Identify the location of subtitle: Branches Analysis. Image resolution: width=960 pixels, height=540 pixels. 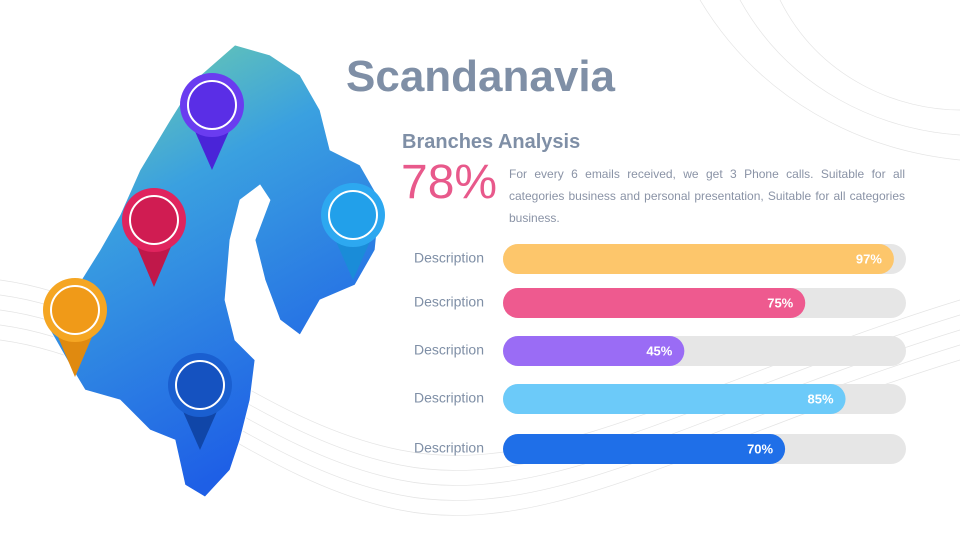
(491, 142).